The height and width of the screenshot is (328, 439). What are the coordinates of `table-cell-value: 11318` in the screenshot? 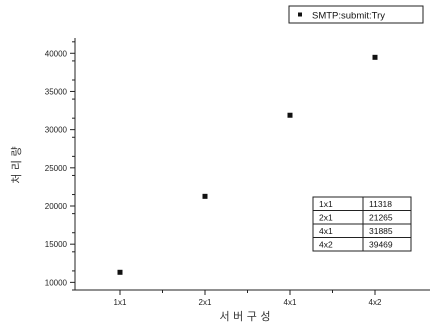 It's located at (380, 204).